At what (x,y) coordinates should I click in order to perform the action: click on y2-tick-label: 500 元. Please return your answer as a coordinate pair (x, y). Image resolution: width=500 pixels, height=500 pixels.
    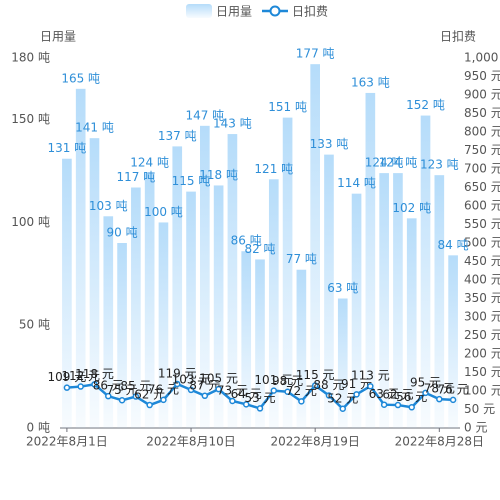
    Looking at the image, I should click on (482, 243).